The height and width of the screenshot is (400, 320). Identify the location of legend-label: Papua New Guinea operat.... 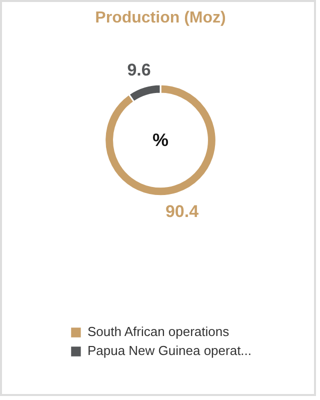
(169, 350).